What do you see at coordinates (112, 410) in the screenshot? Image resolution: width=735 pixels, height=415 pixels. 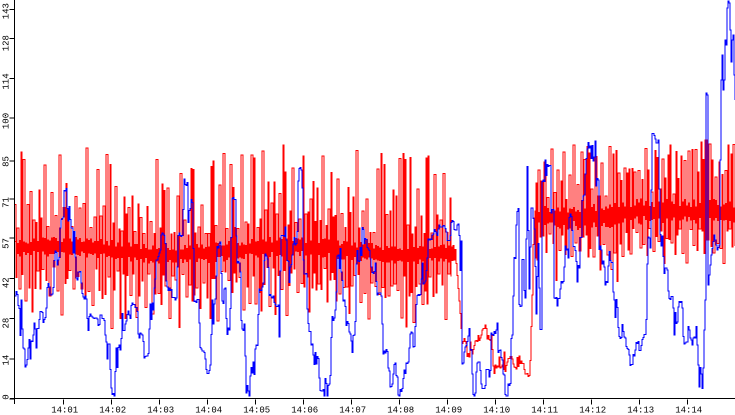 I see `svg-text: 14:02` at bounding box center [112, 410].